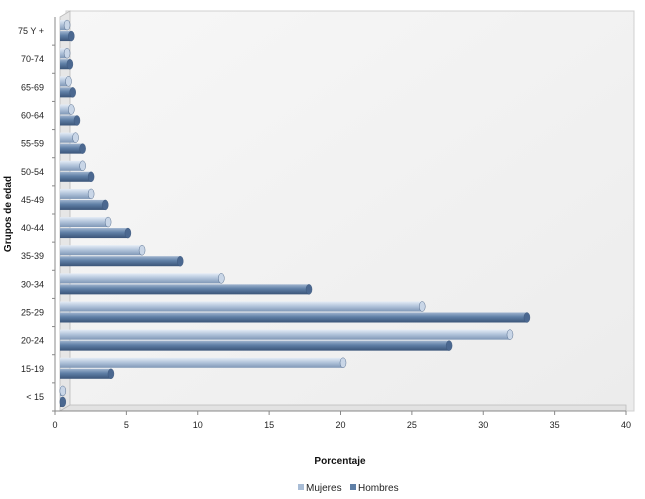 The height and width of the screenshot is (499, 645). What do you see at coordinates (32, 341) in the screenshot?
I see `y-tick-label: 20-24` at bounding box center [32, 341].